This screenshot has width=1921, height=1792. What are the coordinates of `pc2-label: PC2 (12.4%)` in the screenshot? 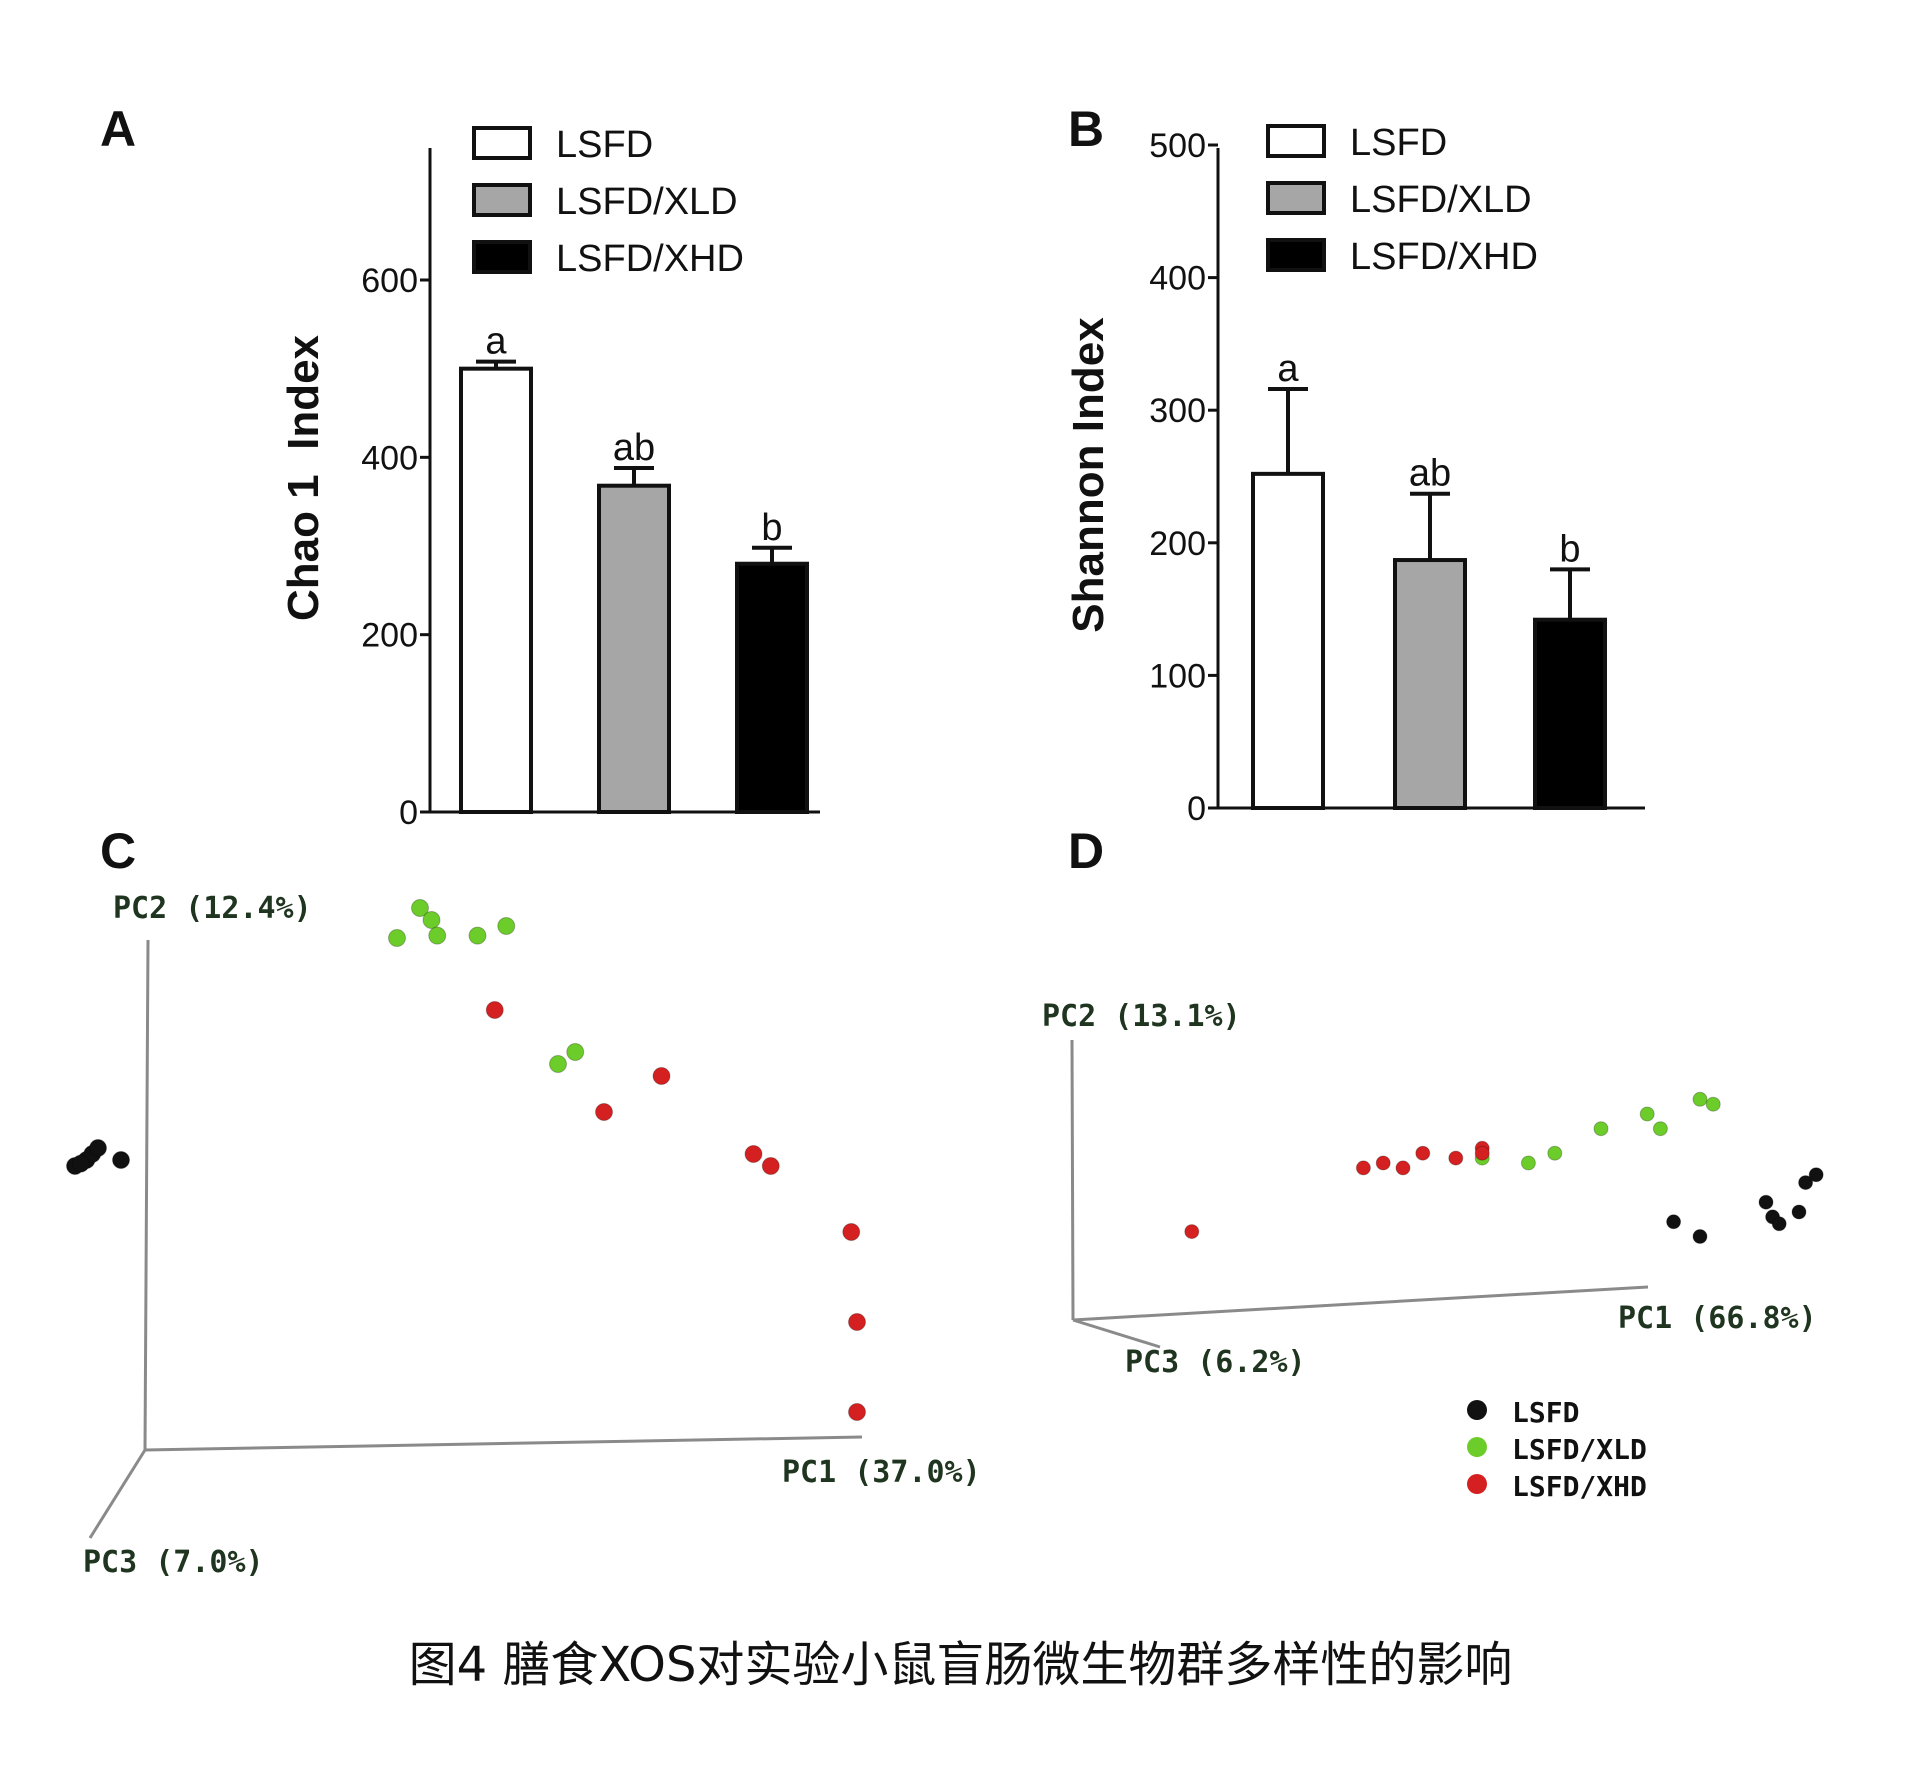 It's located at (212, 908).